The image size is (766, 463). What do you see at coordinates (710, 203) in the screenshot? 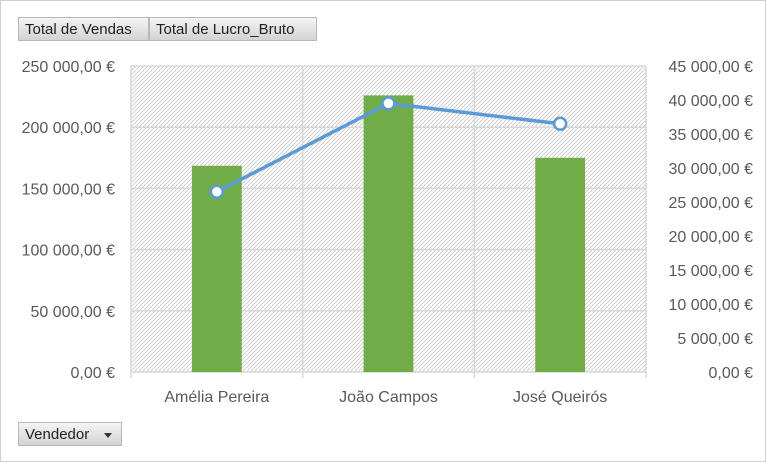
I see `right-tick-label: 25 000,00 €` at bounding box center [710, 203].